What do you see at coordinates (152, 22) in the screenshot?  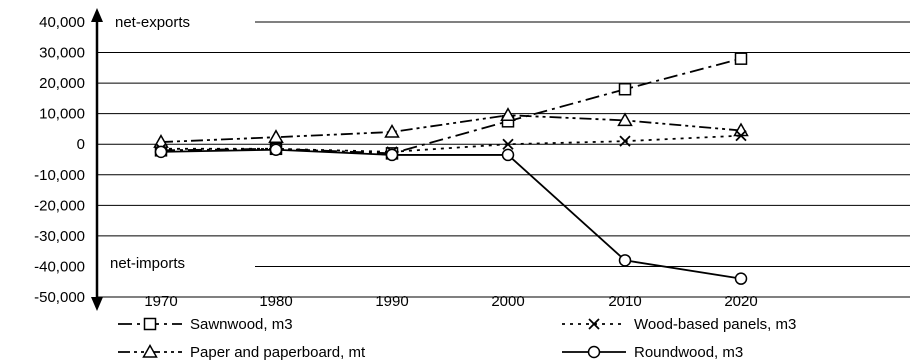 I see `annotation-net-exports: net-exports` at bounding box center [152, 22].